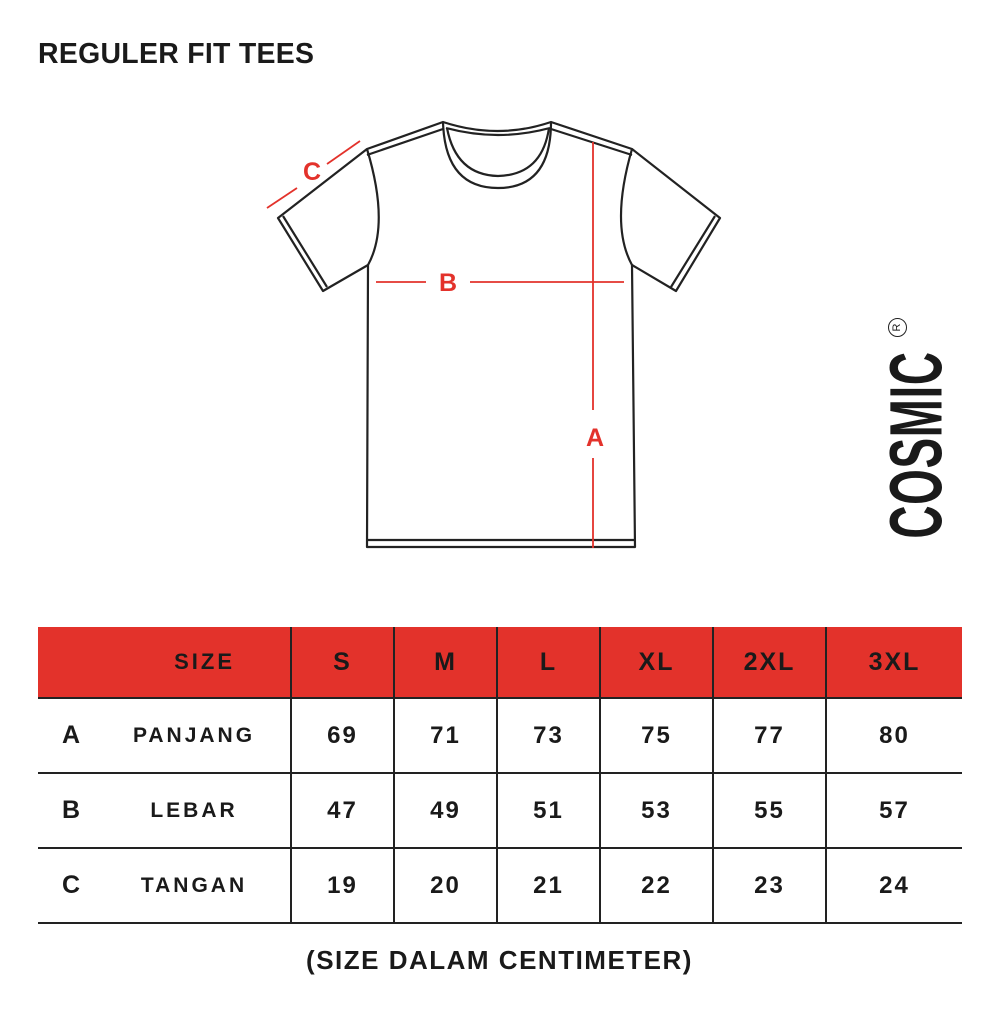 The image size is (999, 1024). What do you see at coordinates (548, 885) in the screenshot?
I see `table-cell: 21` at bounding box center [548, 885].